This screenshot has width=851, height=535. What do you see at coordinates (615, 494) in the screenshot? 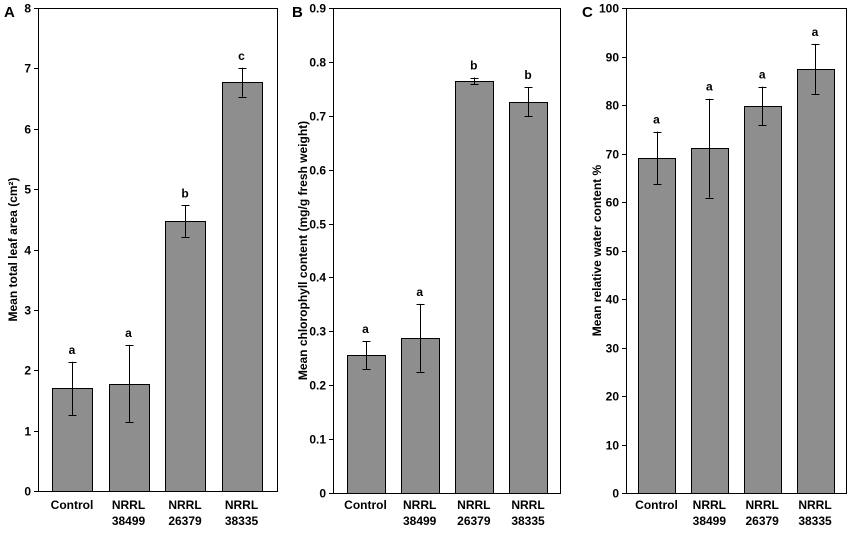
I see `panel-c-y-tick-label: 0` at bounding box center [615, 494].